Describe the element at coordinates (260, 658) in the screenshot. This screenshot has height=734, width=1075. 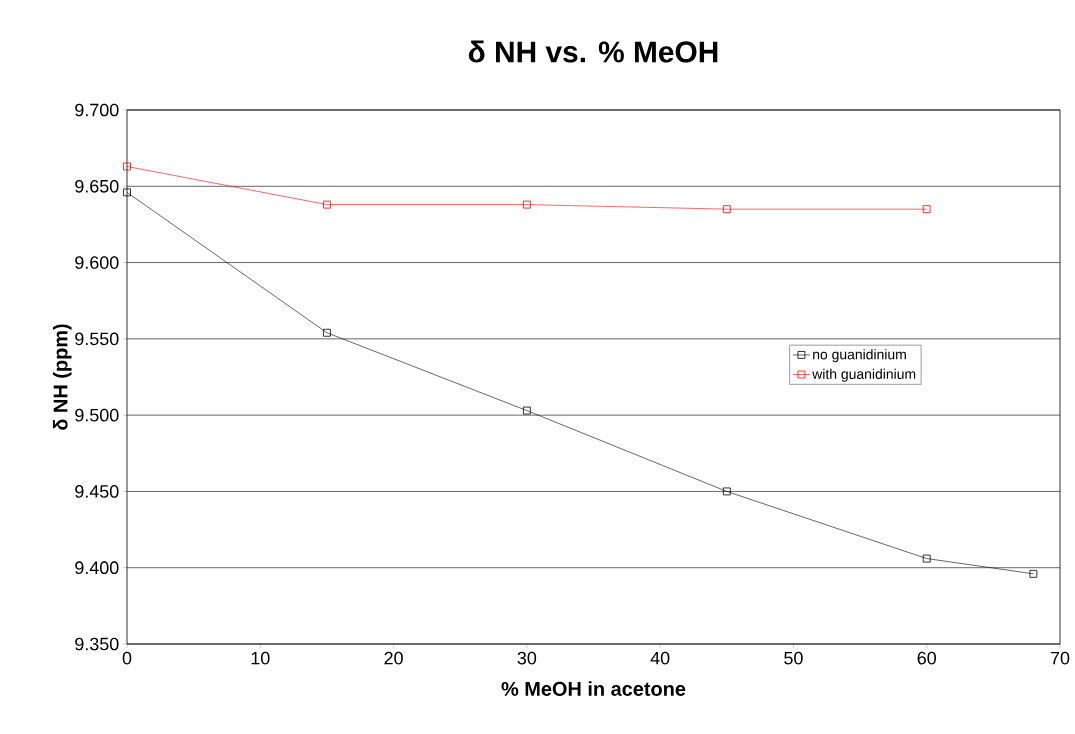
I see `x-tick-label: 10` at that location.